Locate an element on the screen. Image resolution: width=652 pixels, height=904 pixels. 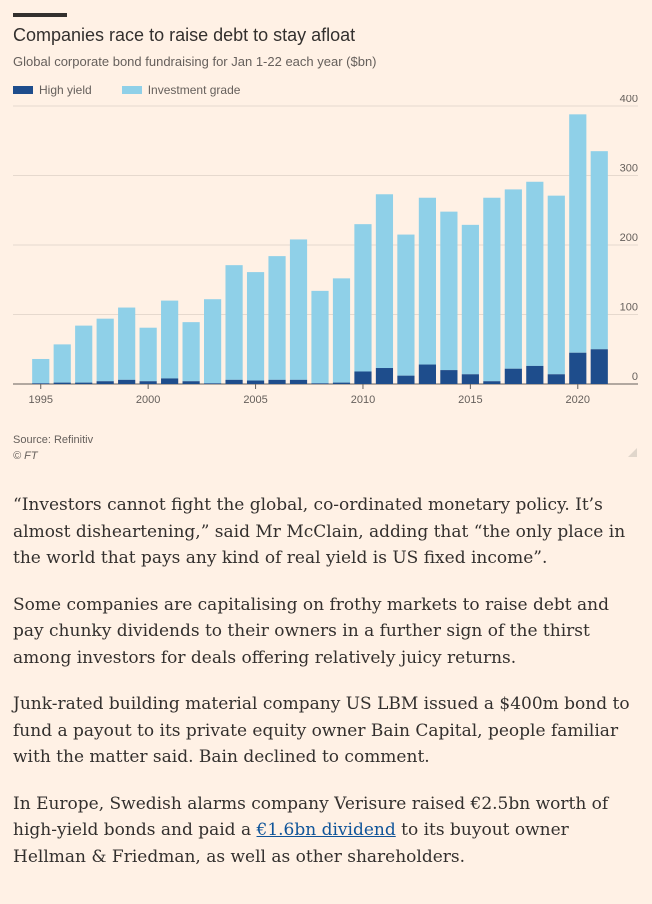
chart-copyright: © FT is located at coordinates (25, 456).